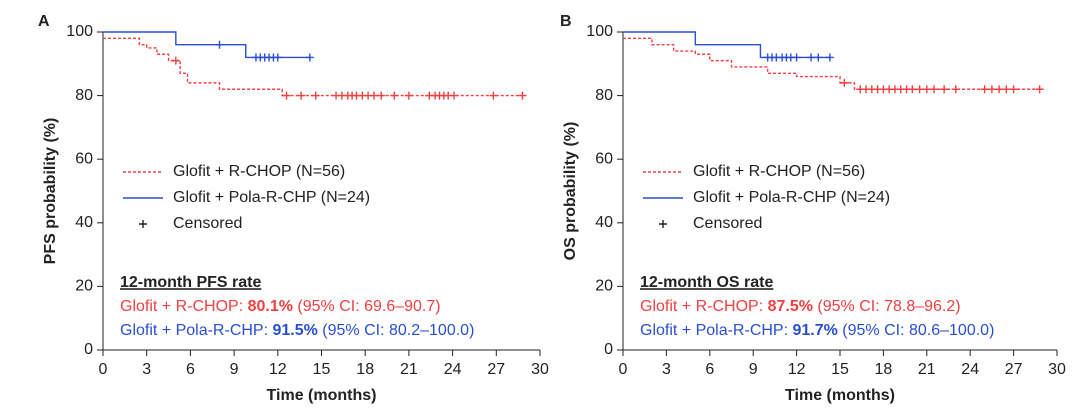  I want to click on annotation-ci: (95% CI: 80.6–100.0), so click(916, 330).